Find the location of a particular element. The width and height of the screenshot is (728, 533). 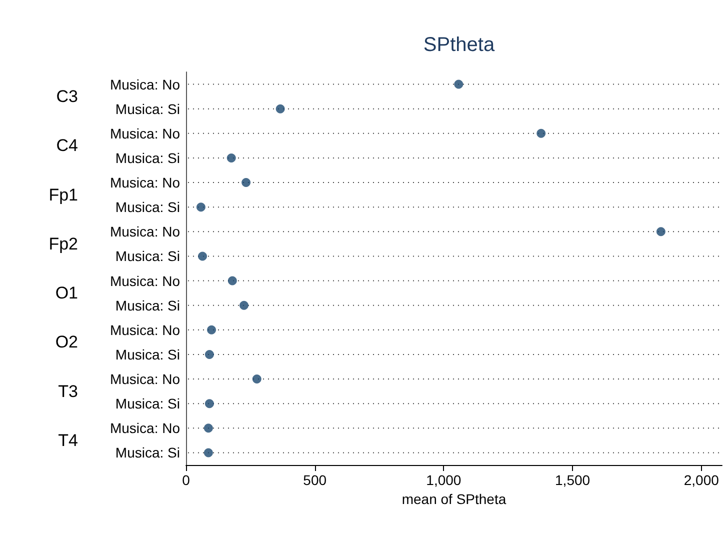

text: O1 is located at coordinates (66, 293).